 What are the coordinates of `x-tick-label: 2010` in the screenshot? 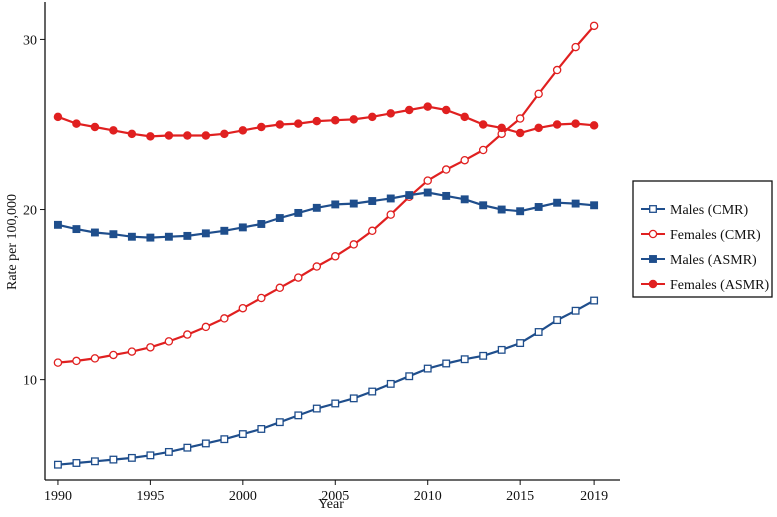 It's located at (428, 496).